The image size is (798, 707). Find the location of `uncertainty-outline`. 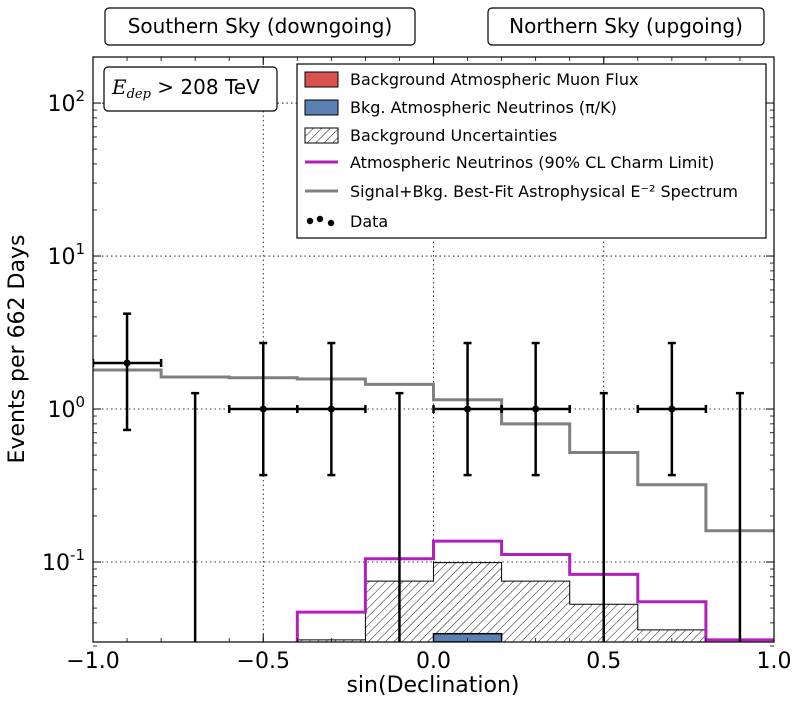

uncertainty-outline is located at coordinates (501, 602).